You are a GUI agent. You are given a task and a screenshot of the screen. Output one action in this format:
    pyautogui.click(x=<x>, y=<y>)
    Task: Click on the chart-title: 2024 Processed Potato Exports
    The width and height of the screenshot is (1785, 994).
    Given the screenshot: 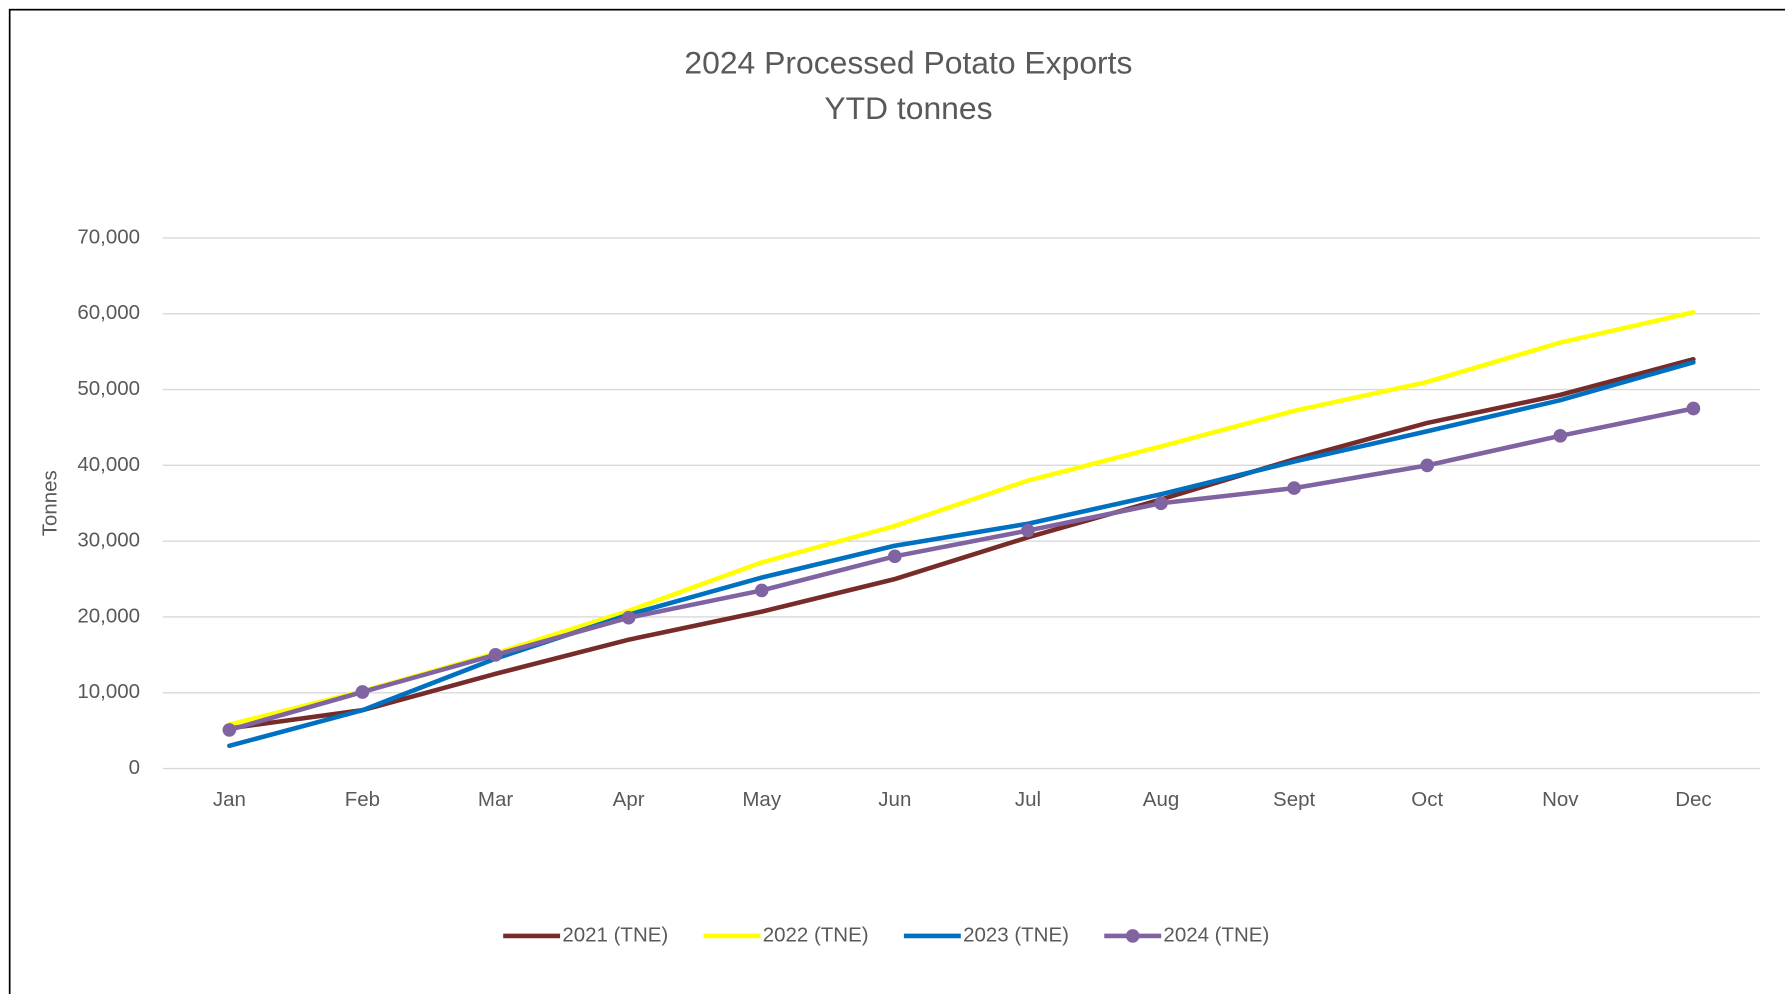 What is the action you would take?
    pyautogui.click(x=908, y=62)
    